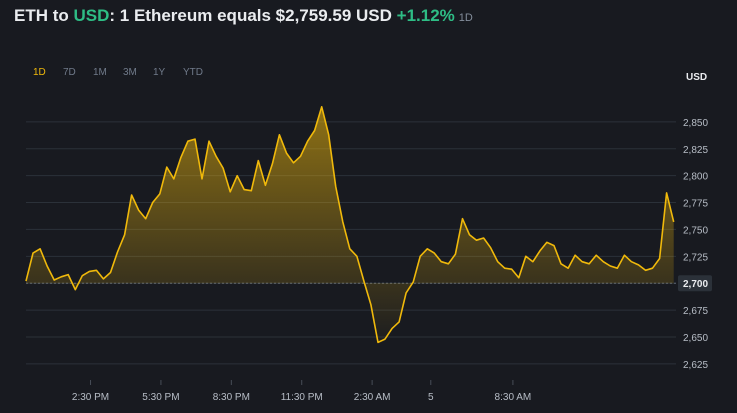  I want to click on y-tick-label: 2,775, so click(695, 204).